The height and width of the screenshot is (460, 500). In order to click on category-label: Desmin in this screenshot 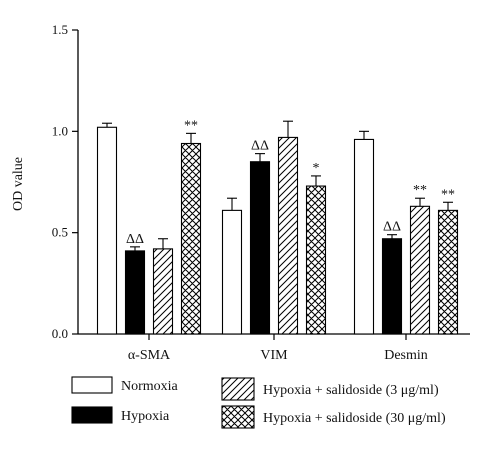, I will do `click(406, 355)`.